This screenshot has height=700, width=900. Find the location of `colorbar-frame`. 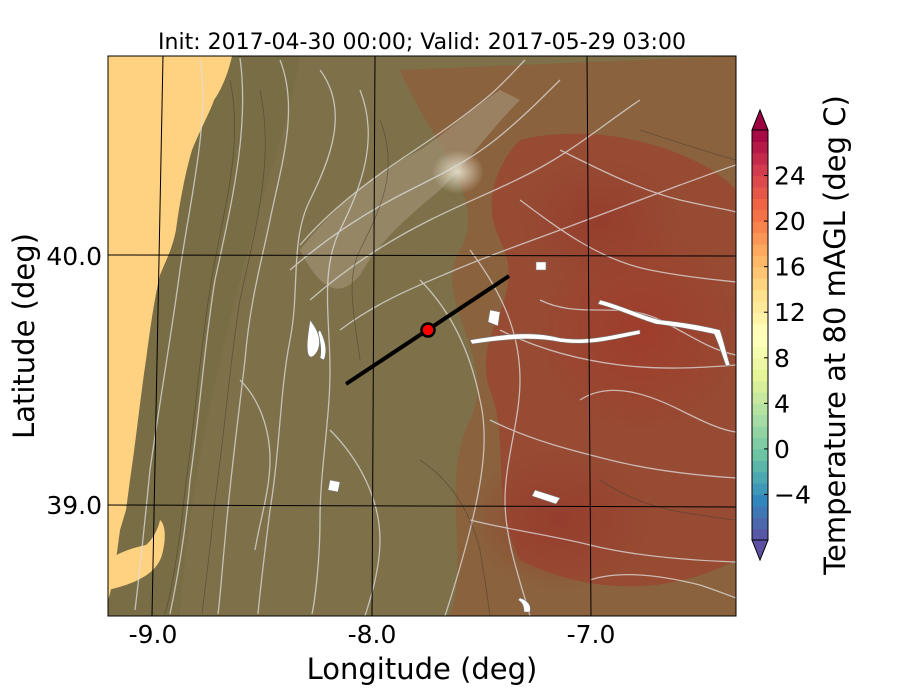

colorbar-frame is located at coordinates (760, 335).